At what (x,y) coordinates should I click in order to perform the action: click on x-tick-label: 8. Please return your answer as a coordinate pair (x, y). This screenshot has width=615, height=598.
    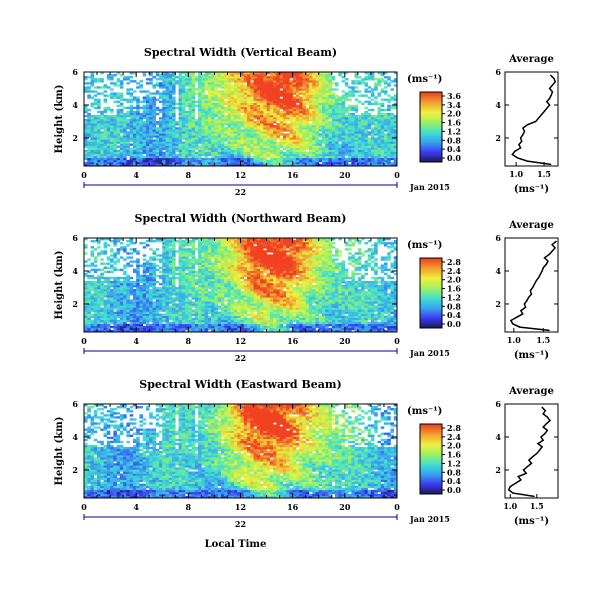
    Looking at the image, I should click on (189, 507).